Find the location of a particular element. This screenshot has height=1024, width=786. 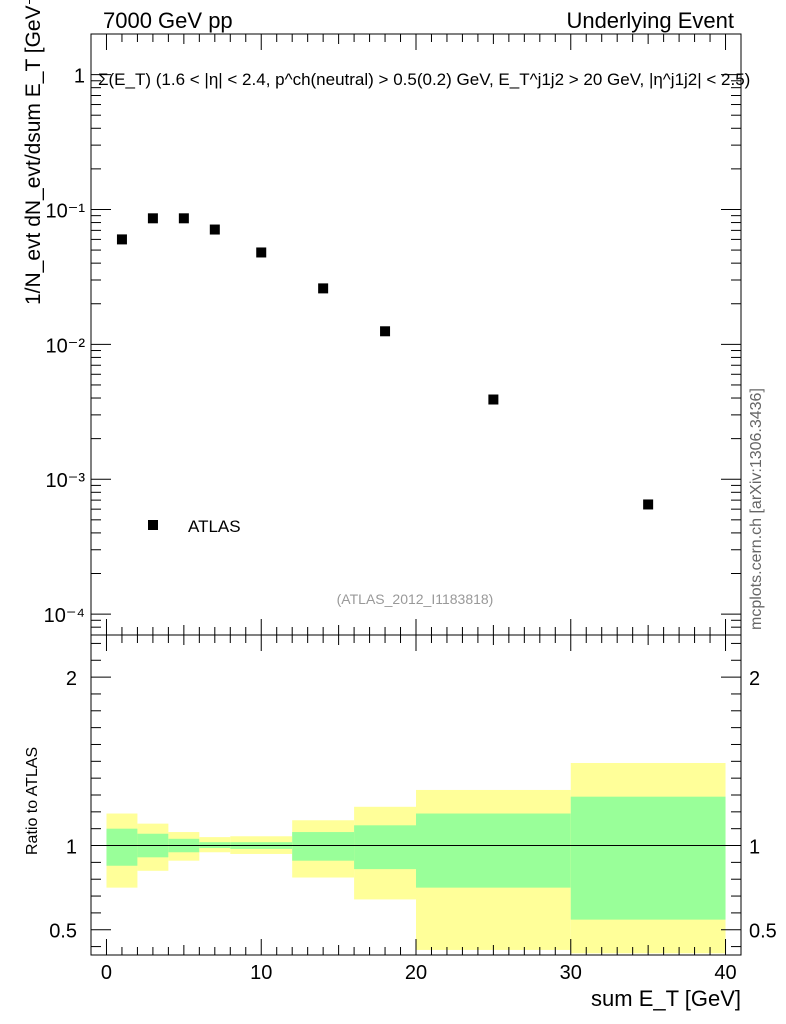

main-y-tick-label: 10⁻¹ is located at coordinates (66, 211).